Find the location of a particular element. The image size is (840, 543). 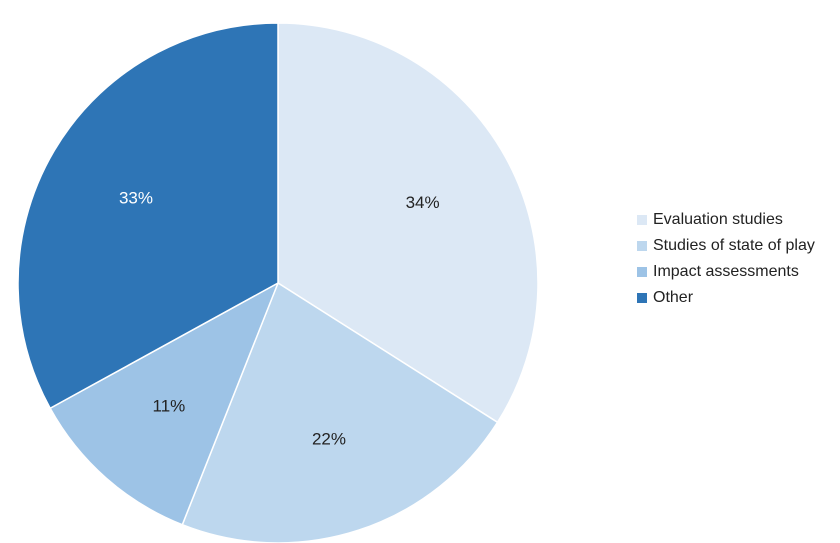

legend-label: Other is located at coordinates (673, 297).